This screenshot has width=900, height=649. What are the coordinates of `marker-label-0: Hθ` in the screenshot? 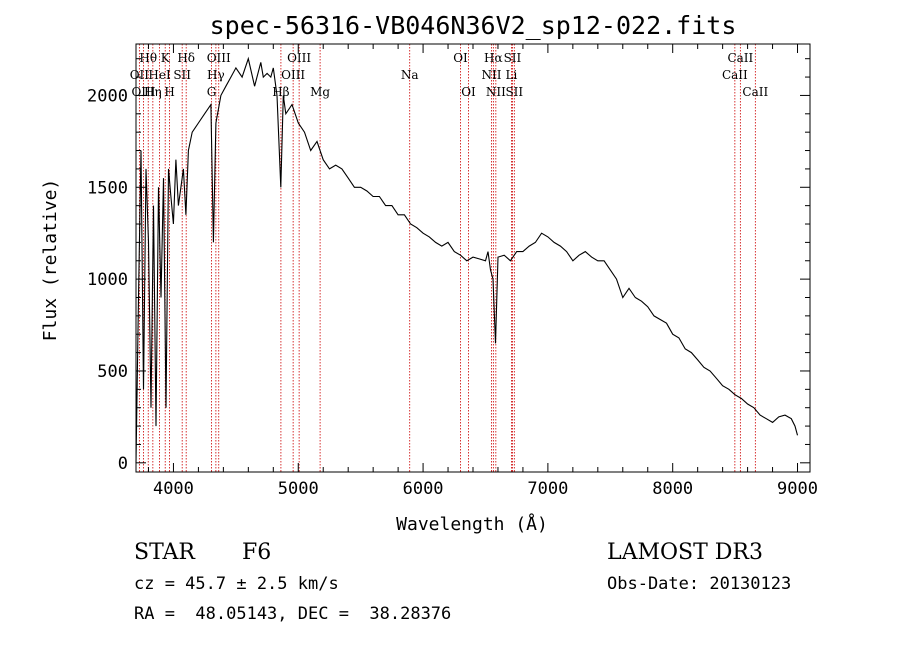 It's located at (148, 58).